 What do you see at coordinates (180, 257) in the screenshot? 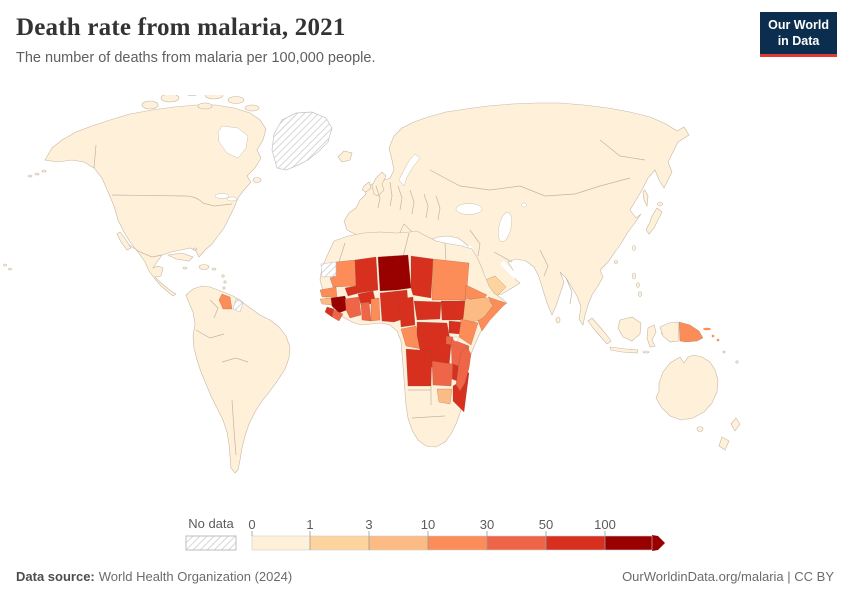
I see `country-cuba` at bounding box center [180, 257].